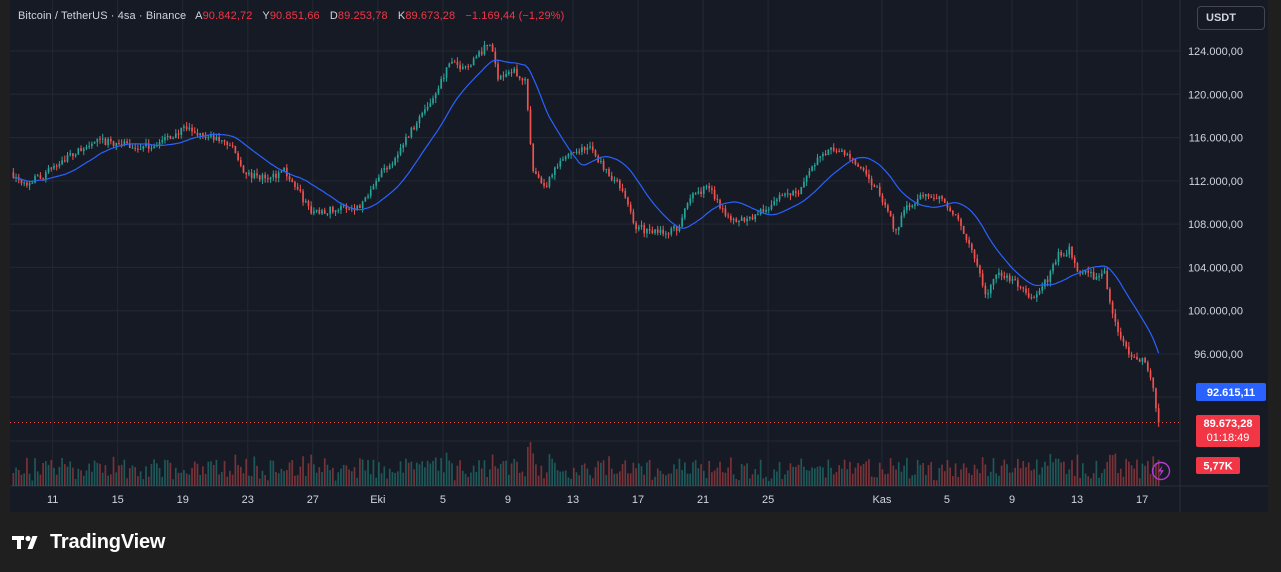  Describe the element at coordinates (52, 500) in the screenshot. I see `x-tick-label: 11` at that location.